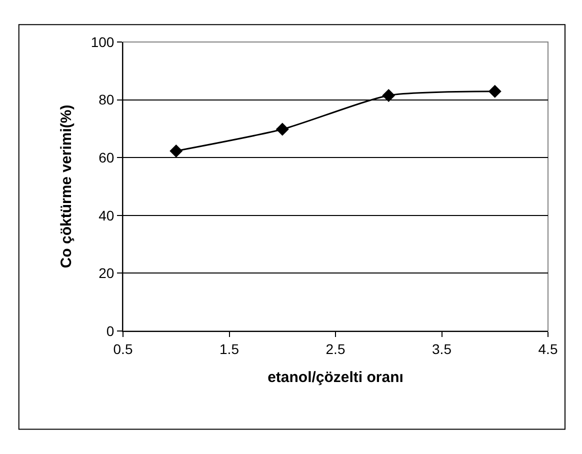 This screenshot has height=454, width=582. What do you see at coordinates (102, 42) in the screenshot?
I see `y-tick-label: 100` at bounding box center [102, 42].